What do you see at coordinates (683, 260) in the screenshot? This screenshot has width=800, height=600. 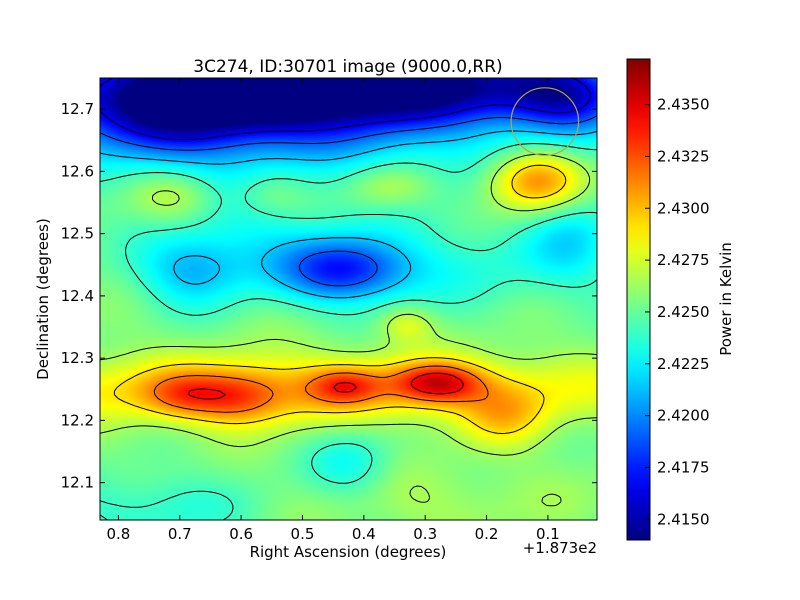 I see `colorbar-tick-label: 2.4275` at bounding box center [683, 260].